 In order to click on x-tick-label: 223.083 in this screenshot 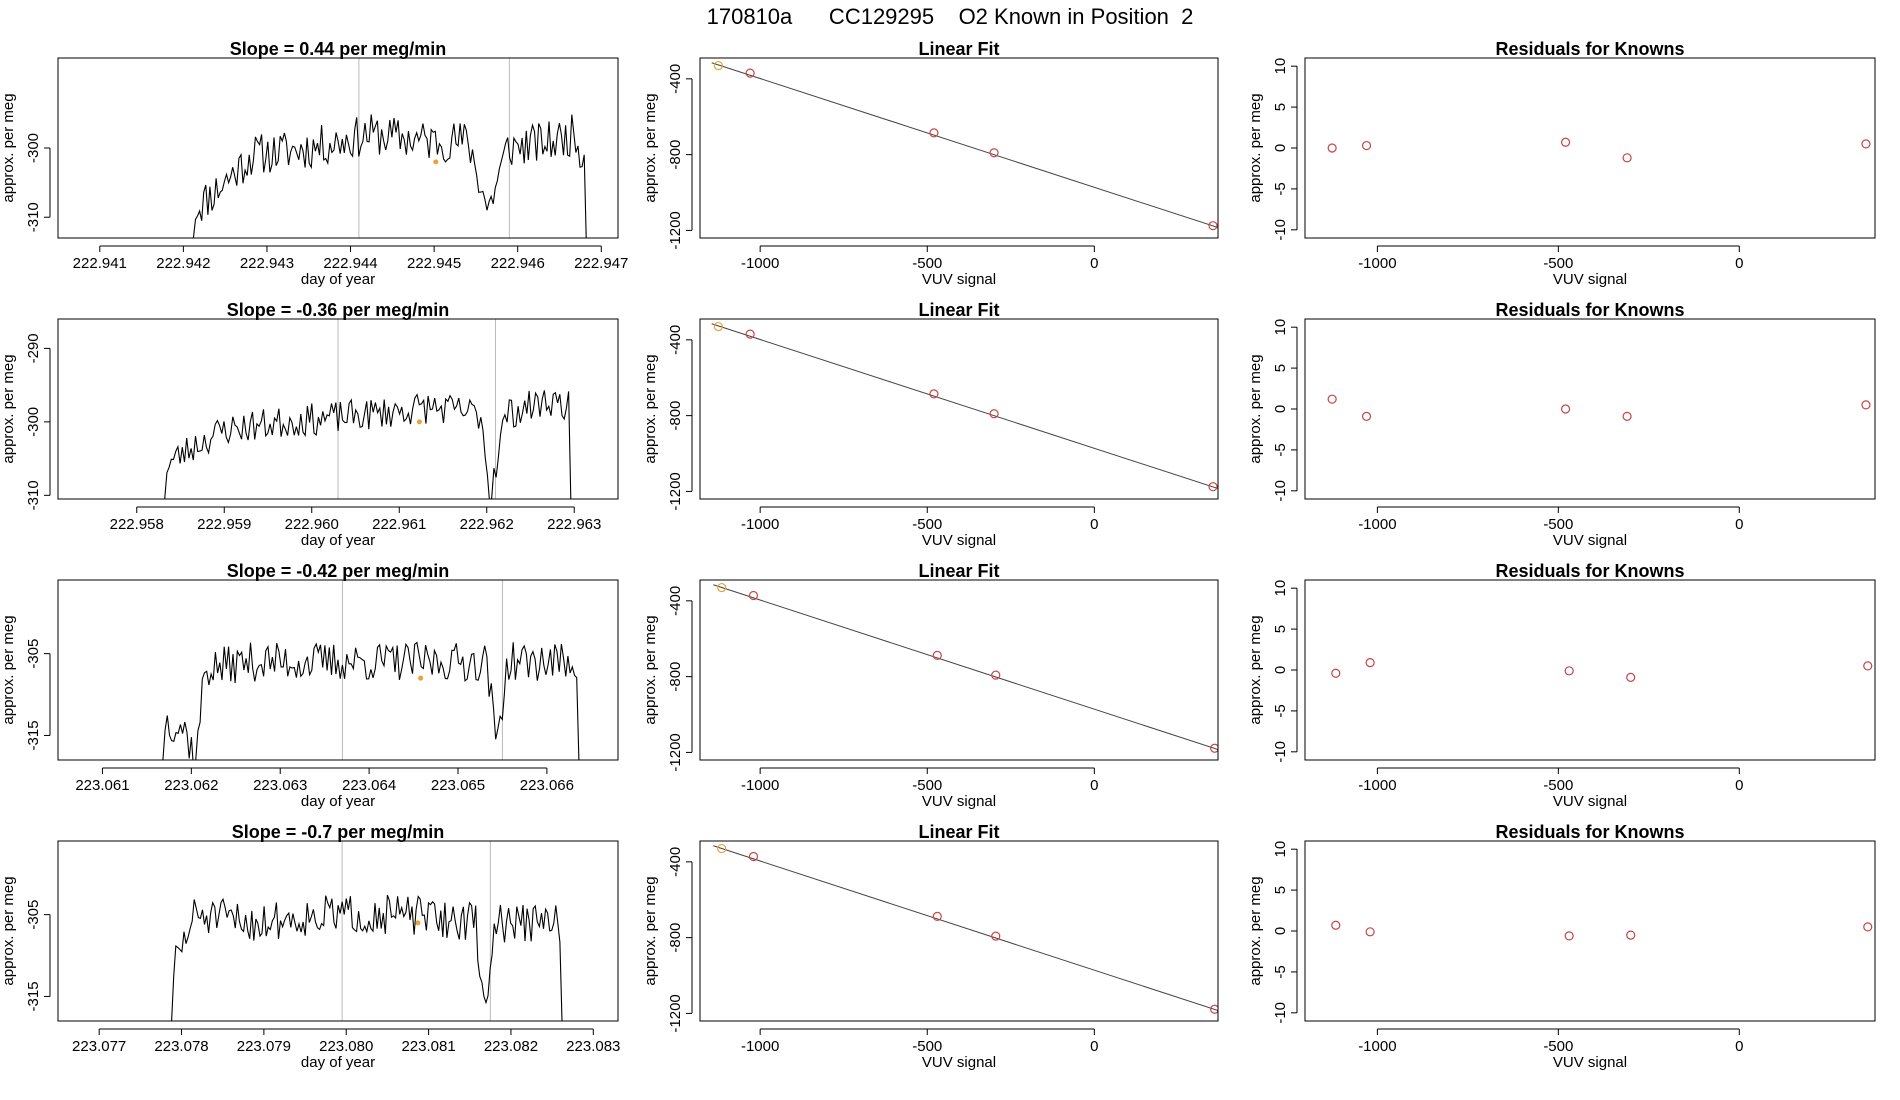, I will do `click(593, 1046)`.